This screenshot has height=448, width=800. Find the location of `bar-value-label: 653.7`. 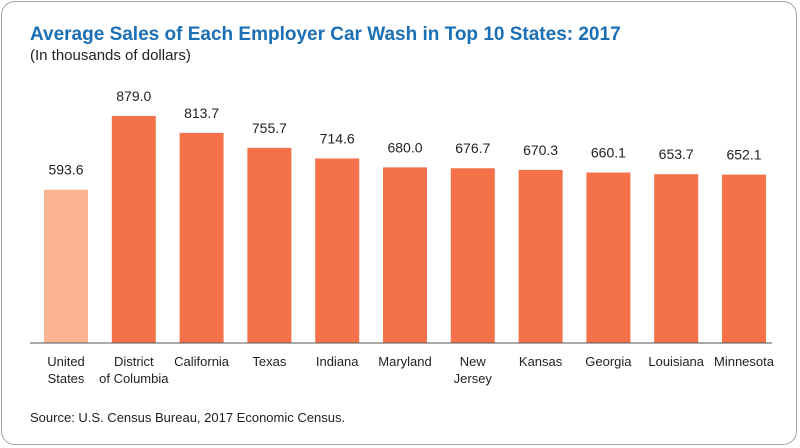

bar-value-label: 653.7 is located at coordinates (676, 154).